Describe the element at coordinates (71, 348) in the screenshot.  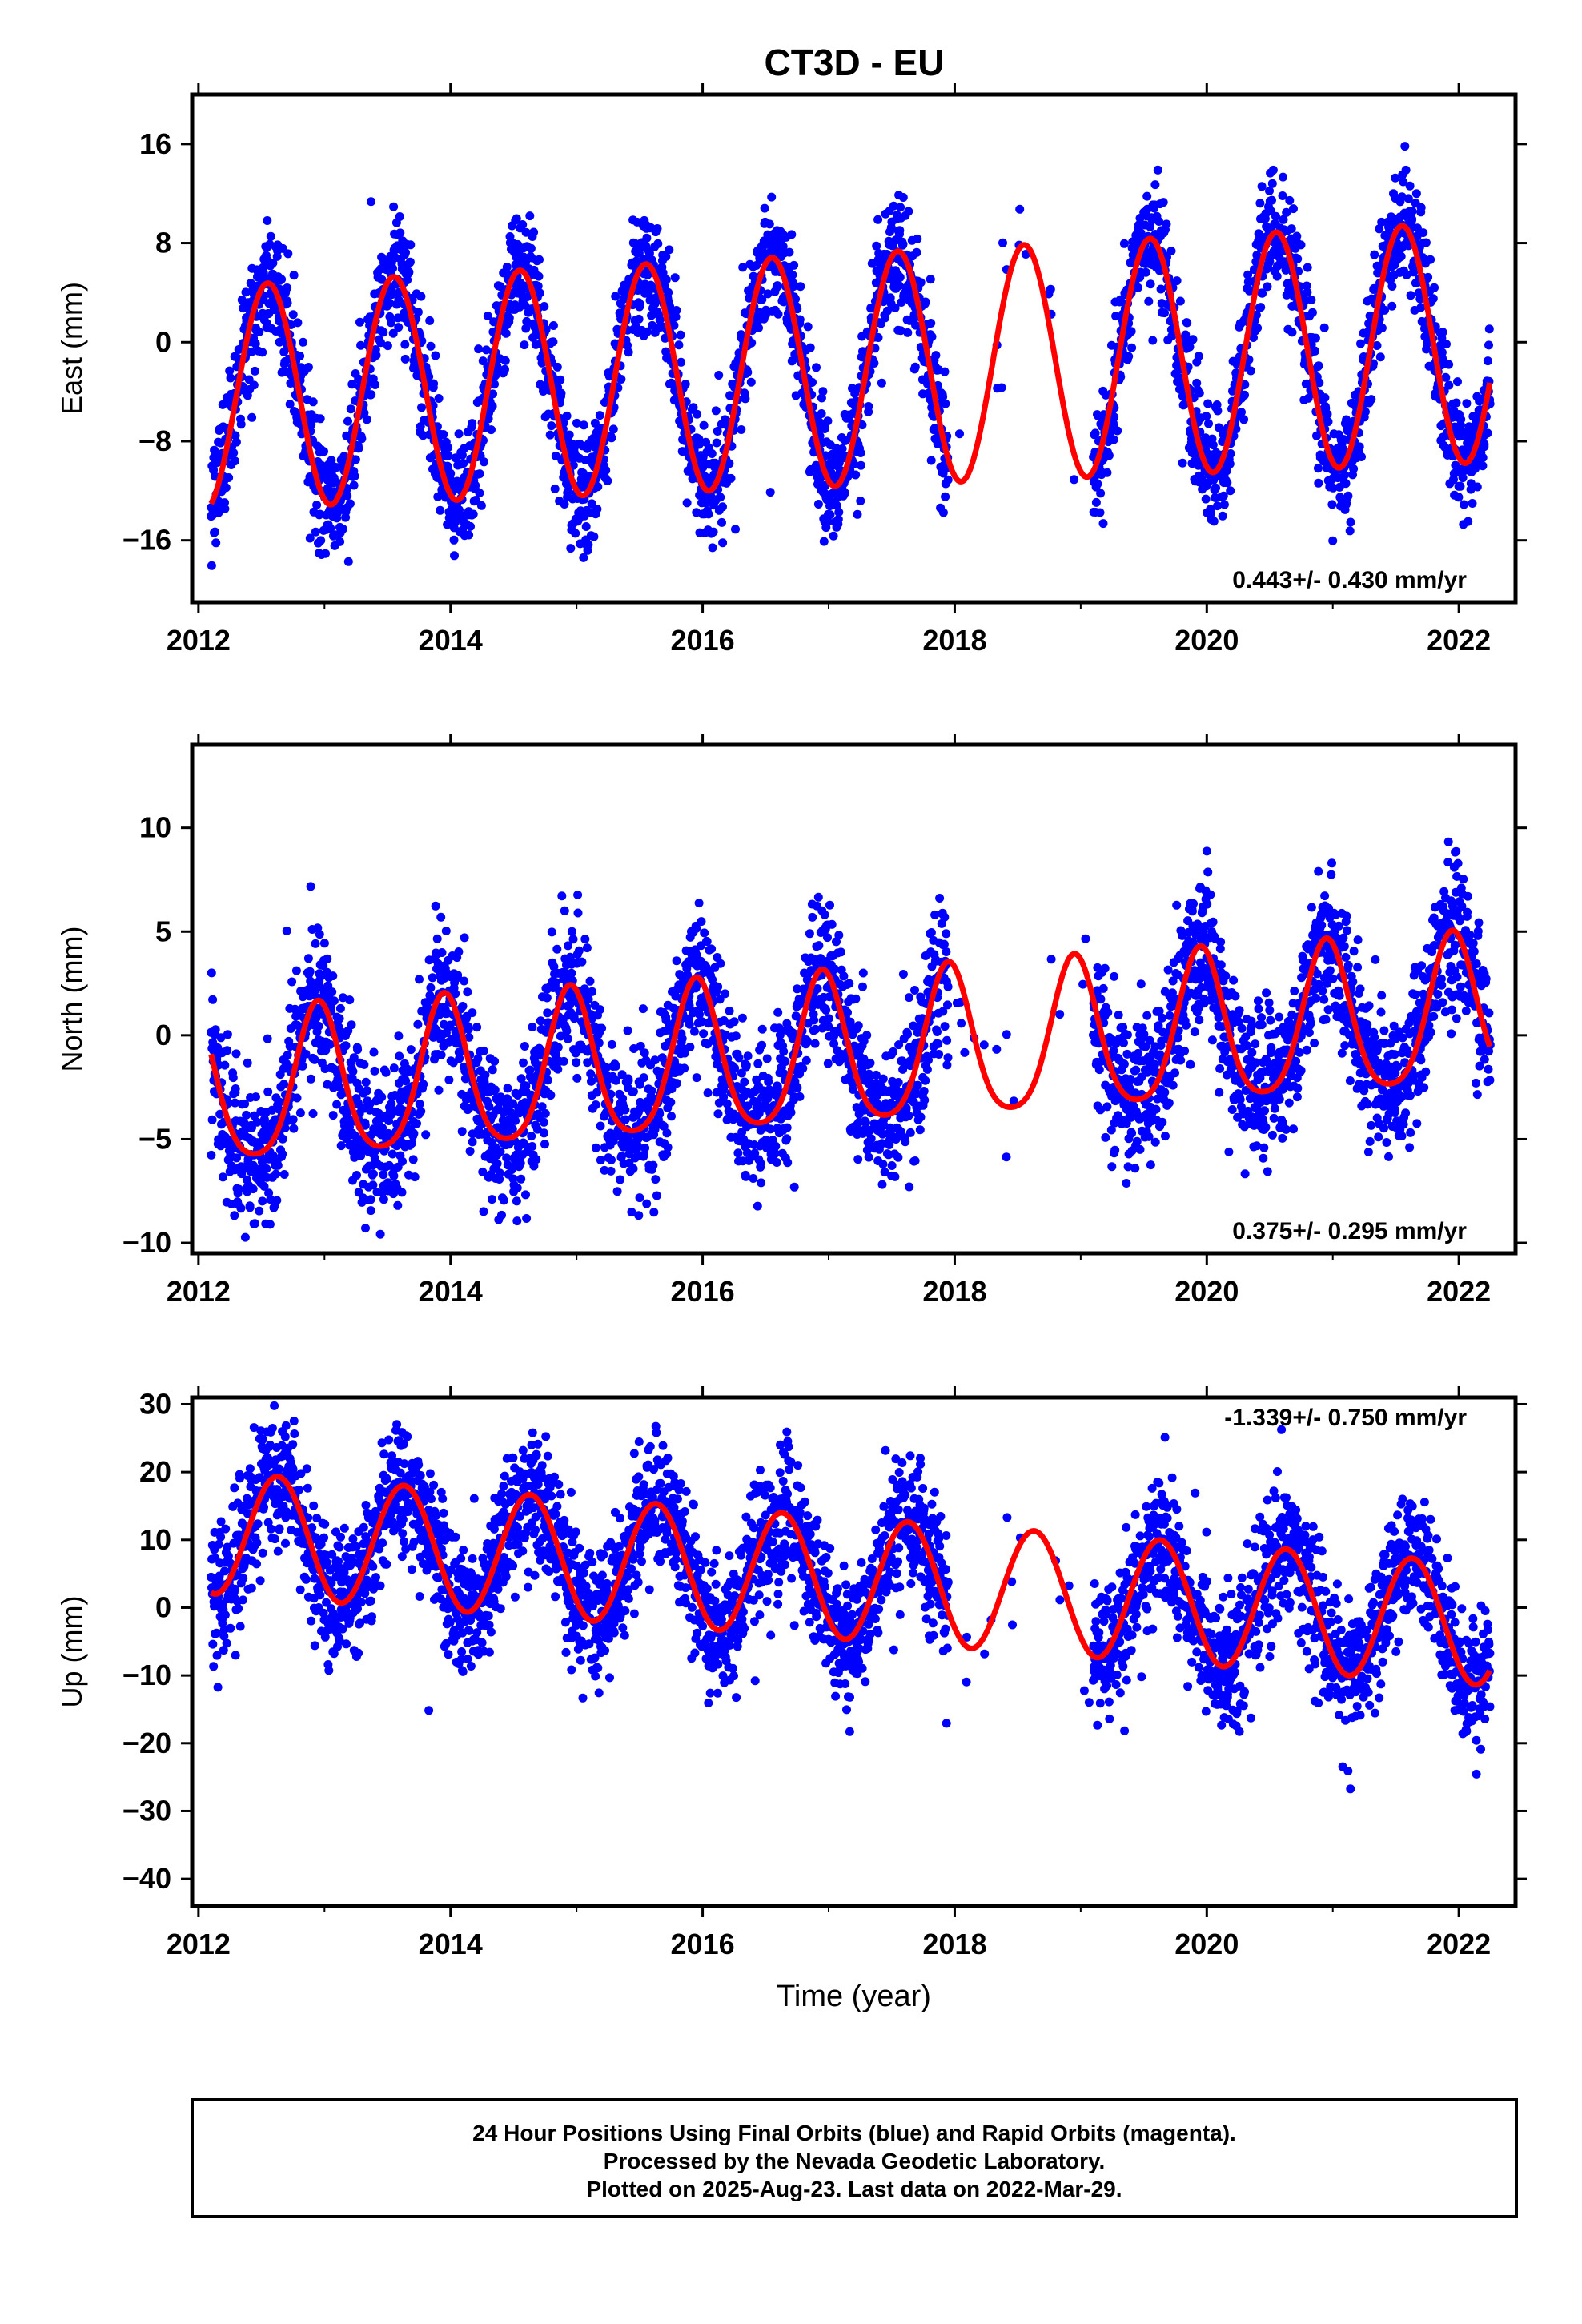
I see `y-axis-label: East (mm)` at that location.